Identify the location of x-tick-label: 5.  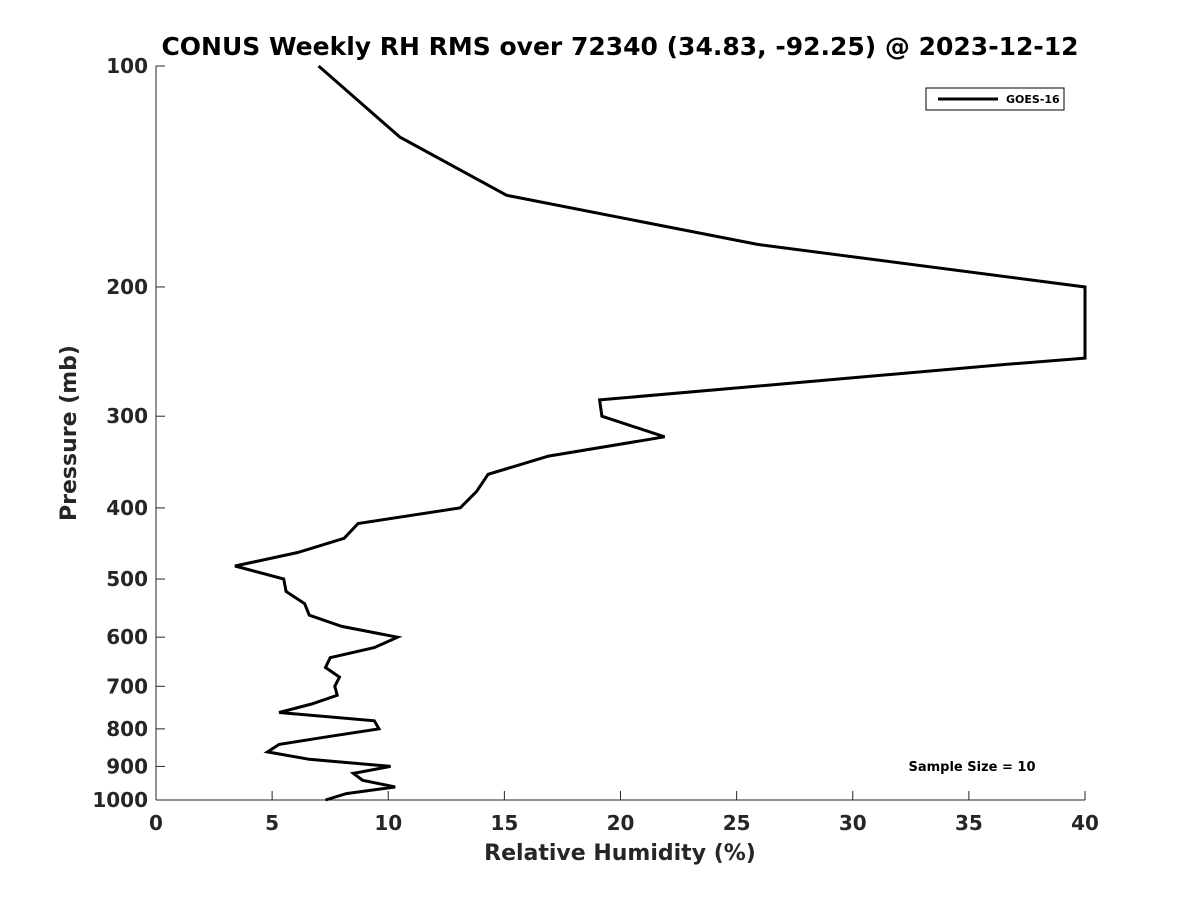
(272, 823).